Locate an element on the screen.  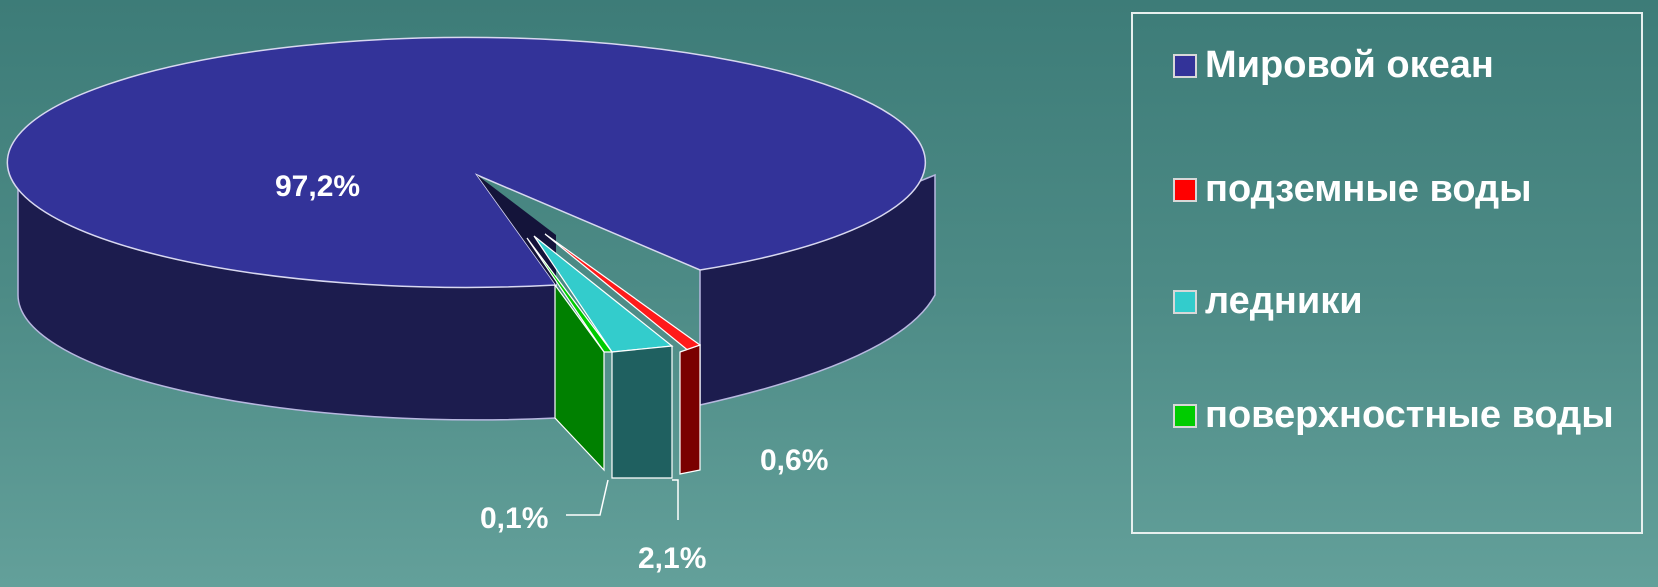
legend-swatch-ledniki is located at coordinates (1185, 302).